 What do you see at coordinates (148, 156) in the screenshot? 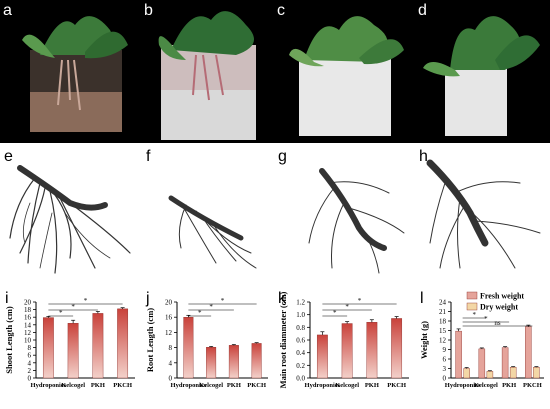
I see `root-label-f: f` at bounding box center [148, 156].